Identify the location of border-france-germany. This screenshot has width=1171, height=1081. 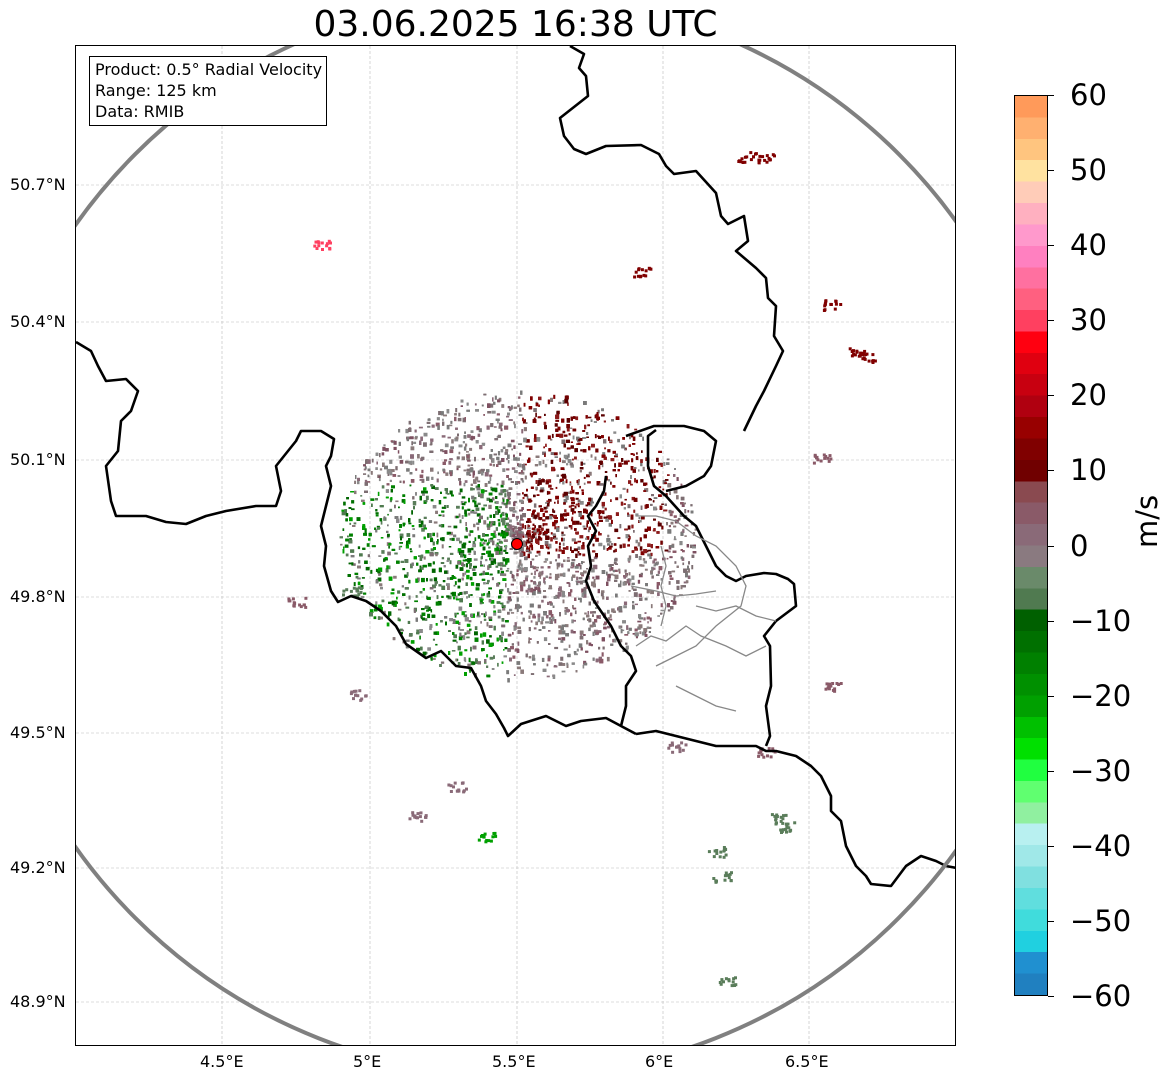
(795, 808).